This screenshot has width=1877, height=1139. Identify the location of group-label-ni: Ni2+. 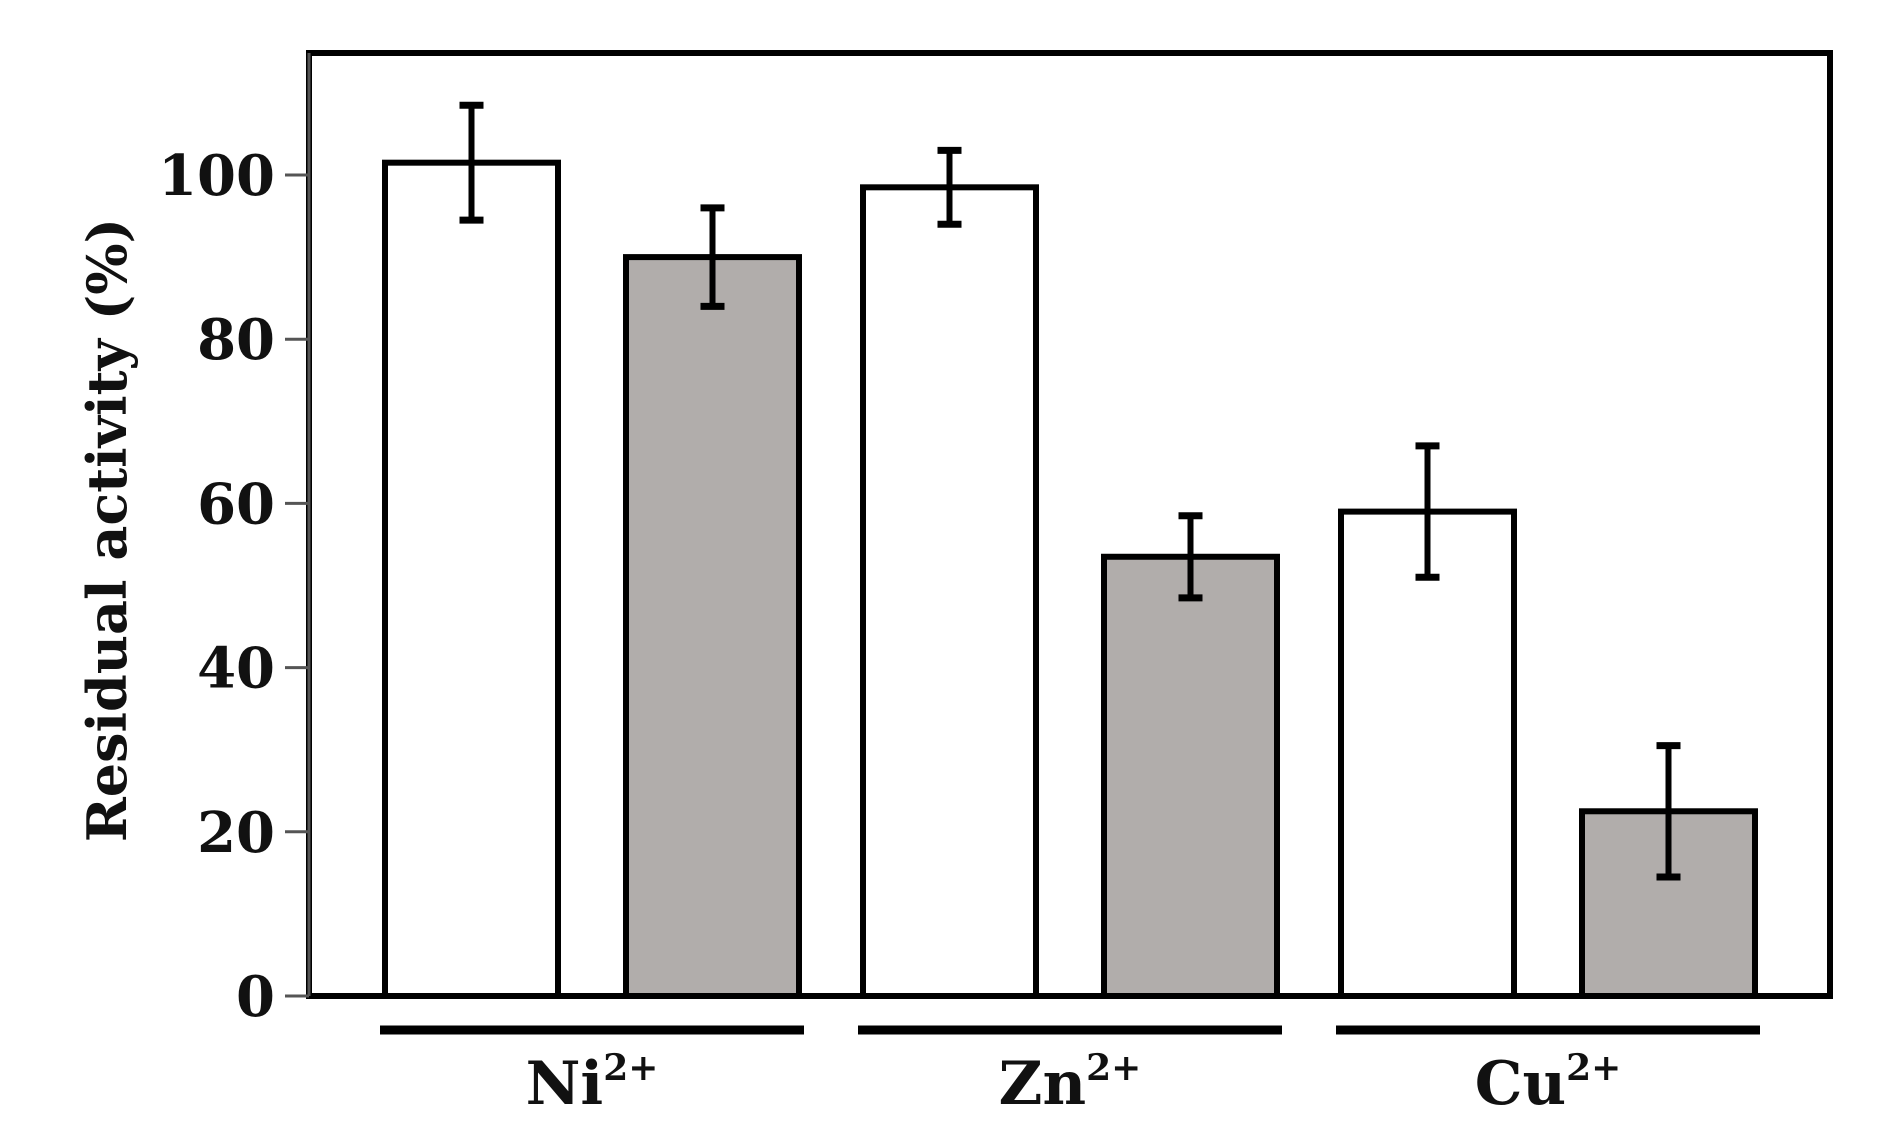
(592, 1083).